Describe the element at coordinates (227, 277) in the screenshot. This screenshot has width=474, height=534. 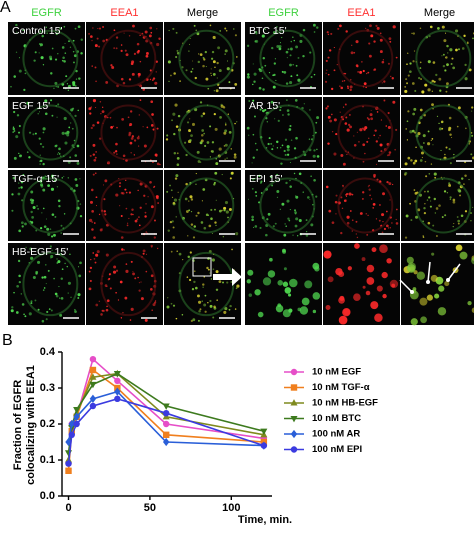
I see `zoom-arrow` at that location.